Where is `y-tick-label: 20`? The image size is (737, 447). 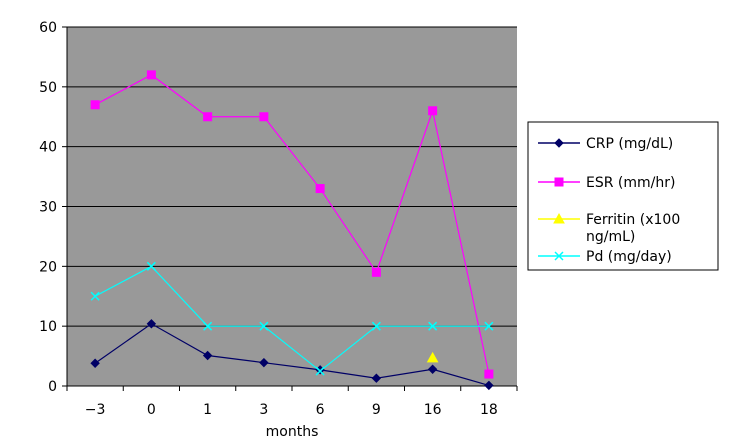
y-tick-label: 20 is located at coordinates (48, 267).